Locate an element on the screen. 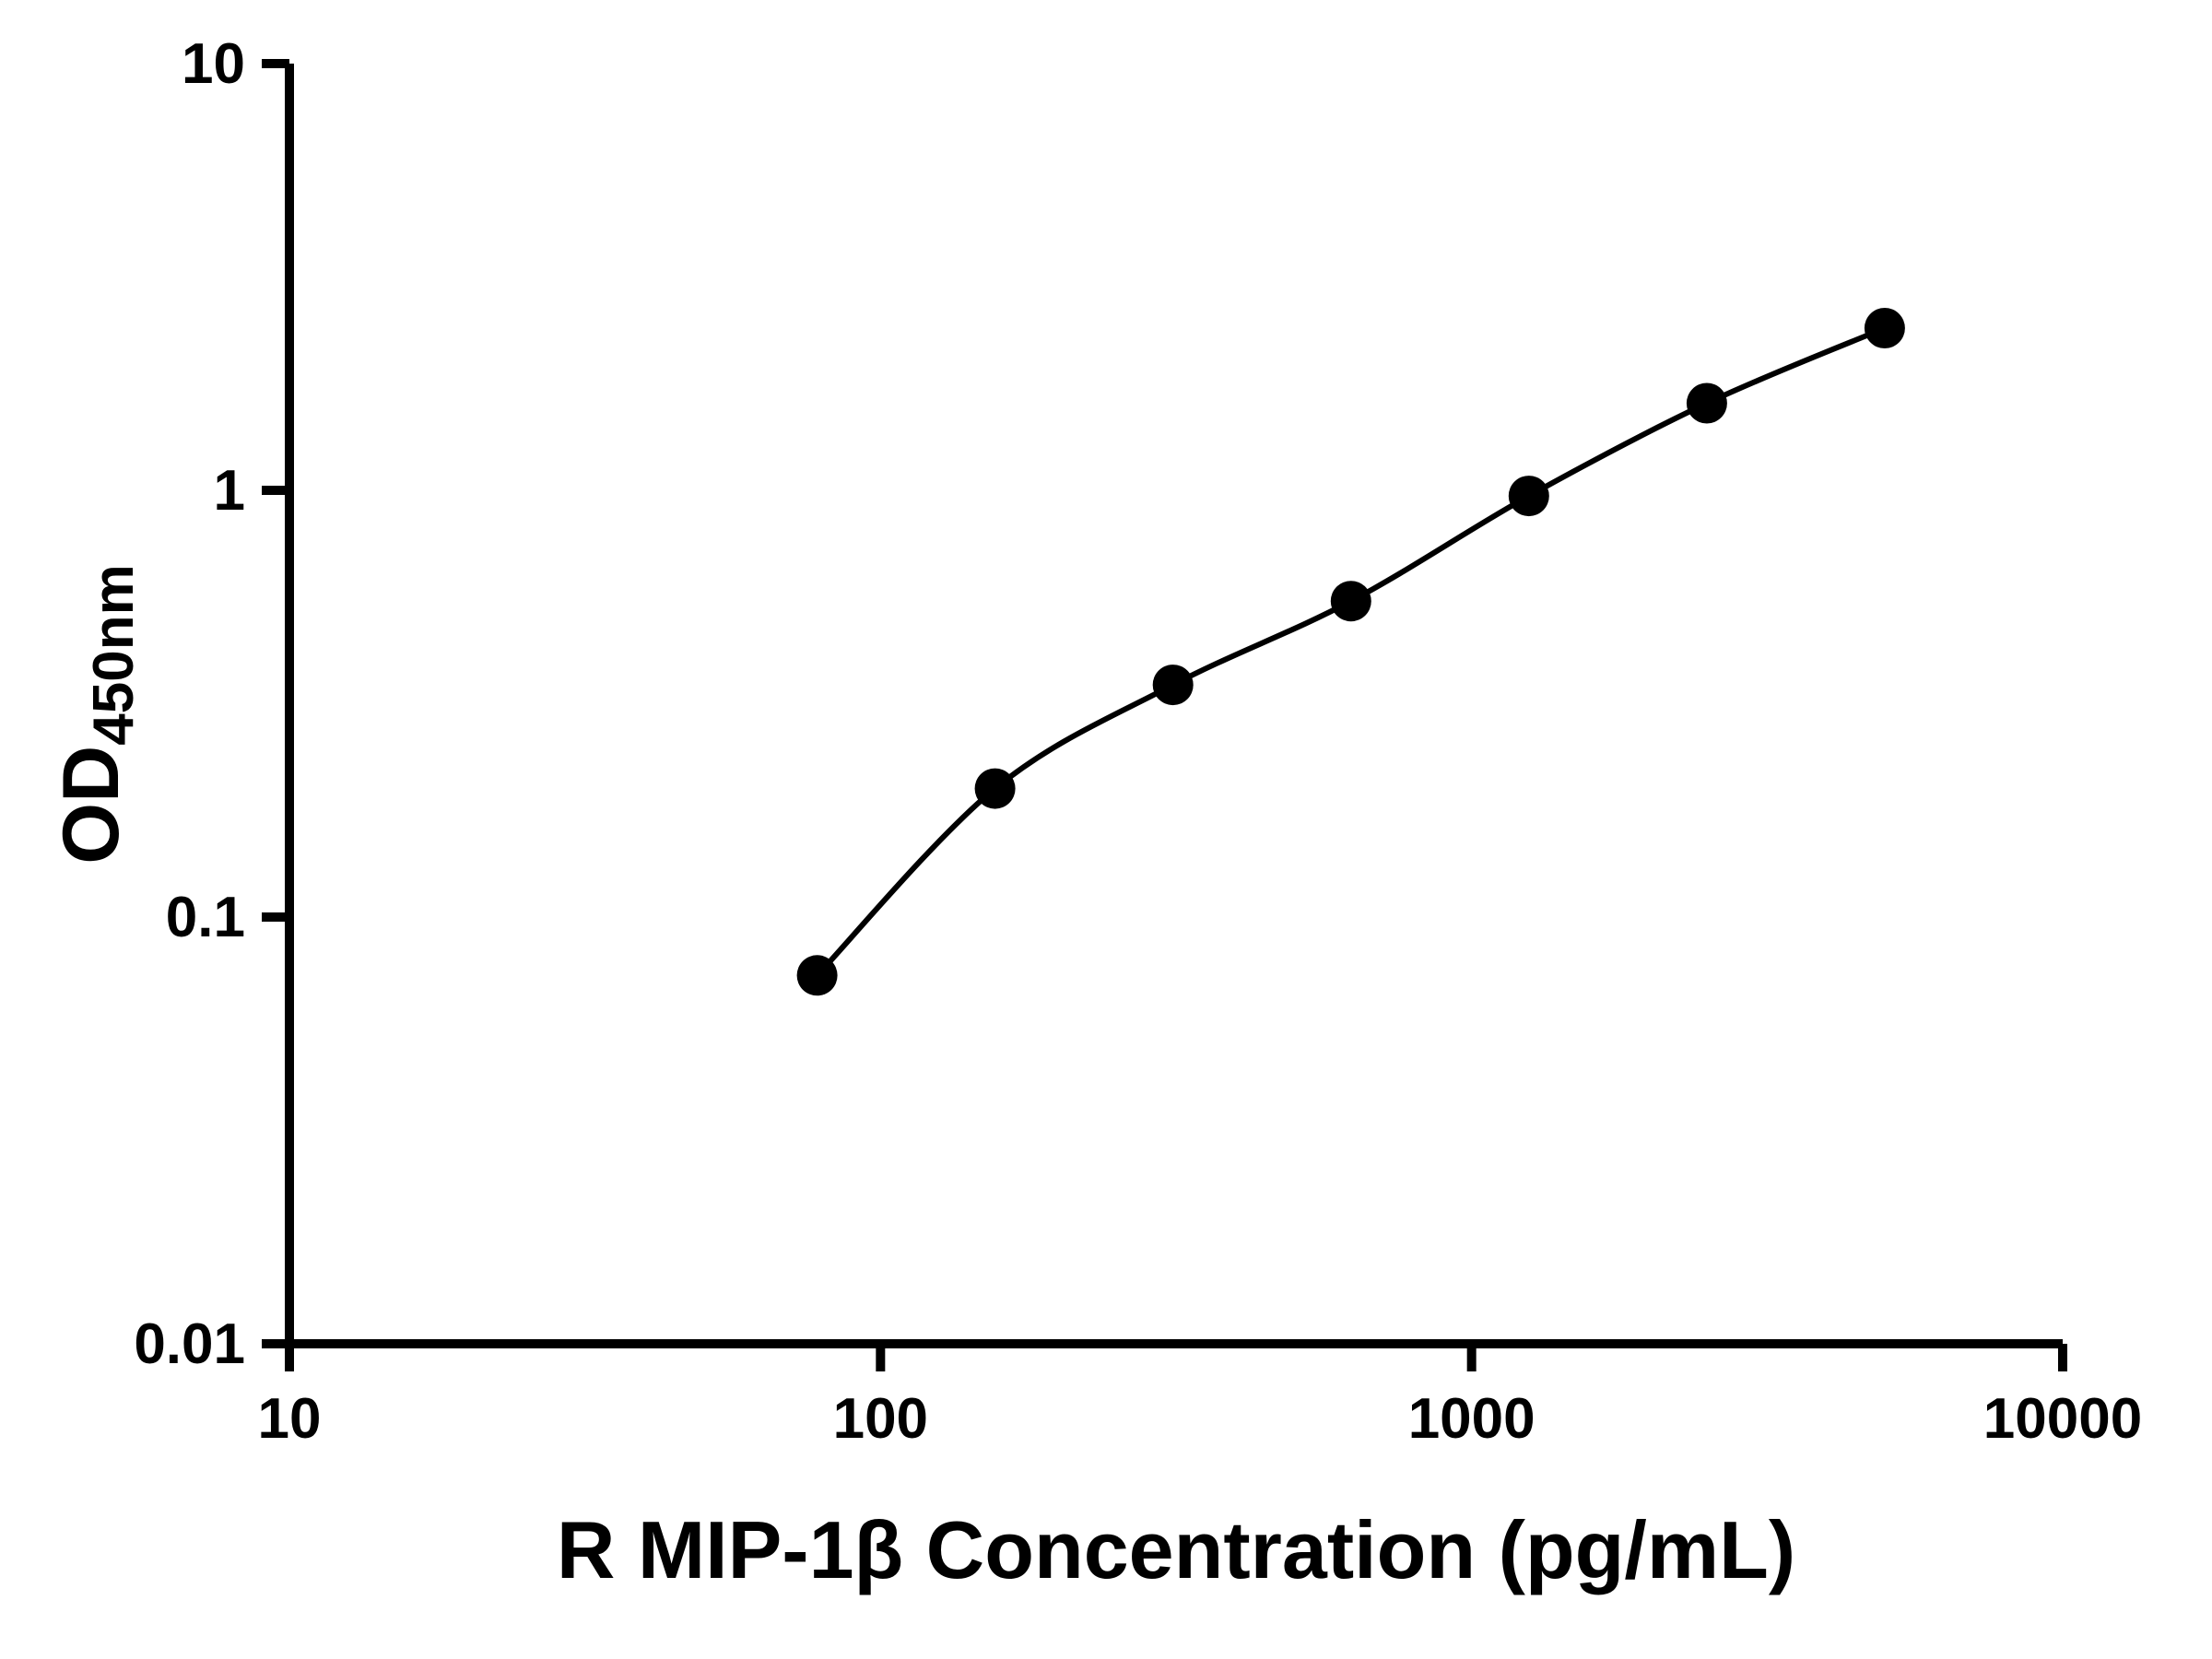 The width and height of the screenshot is (2212, 1659). x-tick-label: 10000 is located at coordinates (2062, 1419).